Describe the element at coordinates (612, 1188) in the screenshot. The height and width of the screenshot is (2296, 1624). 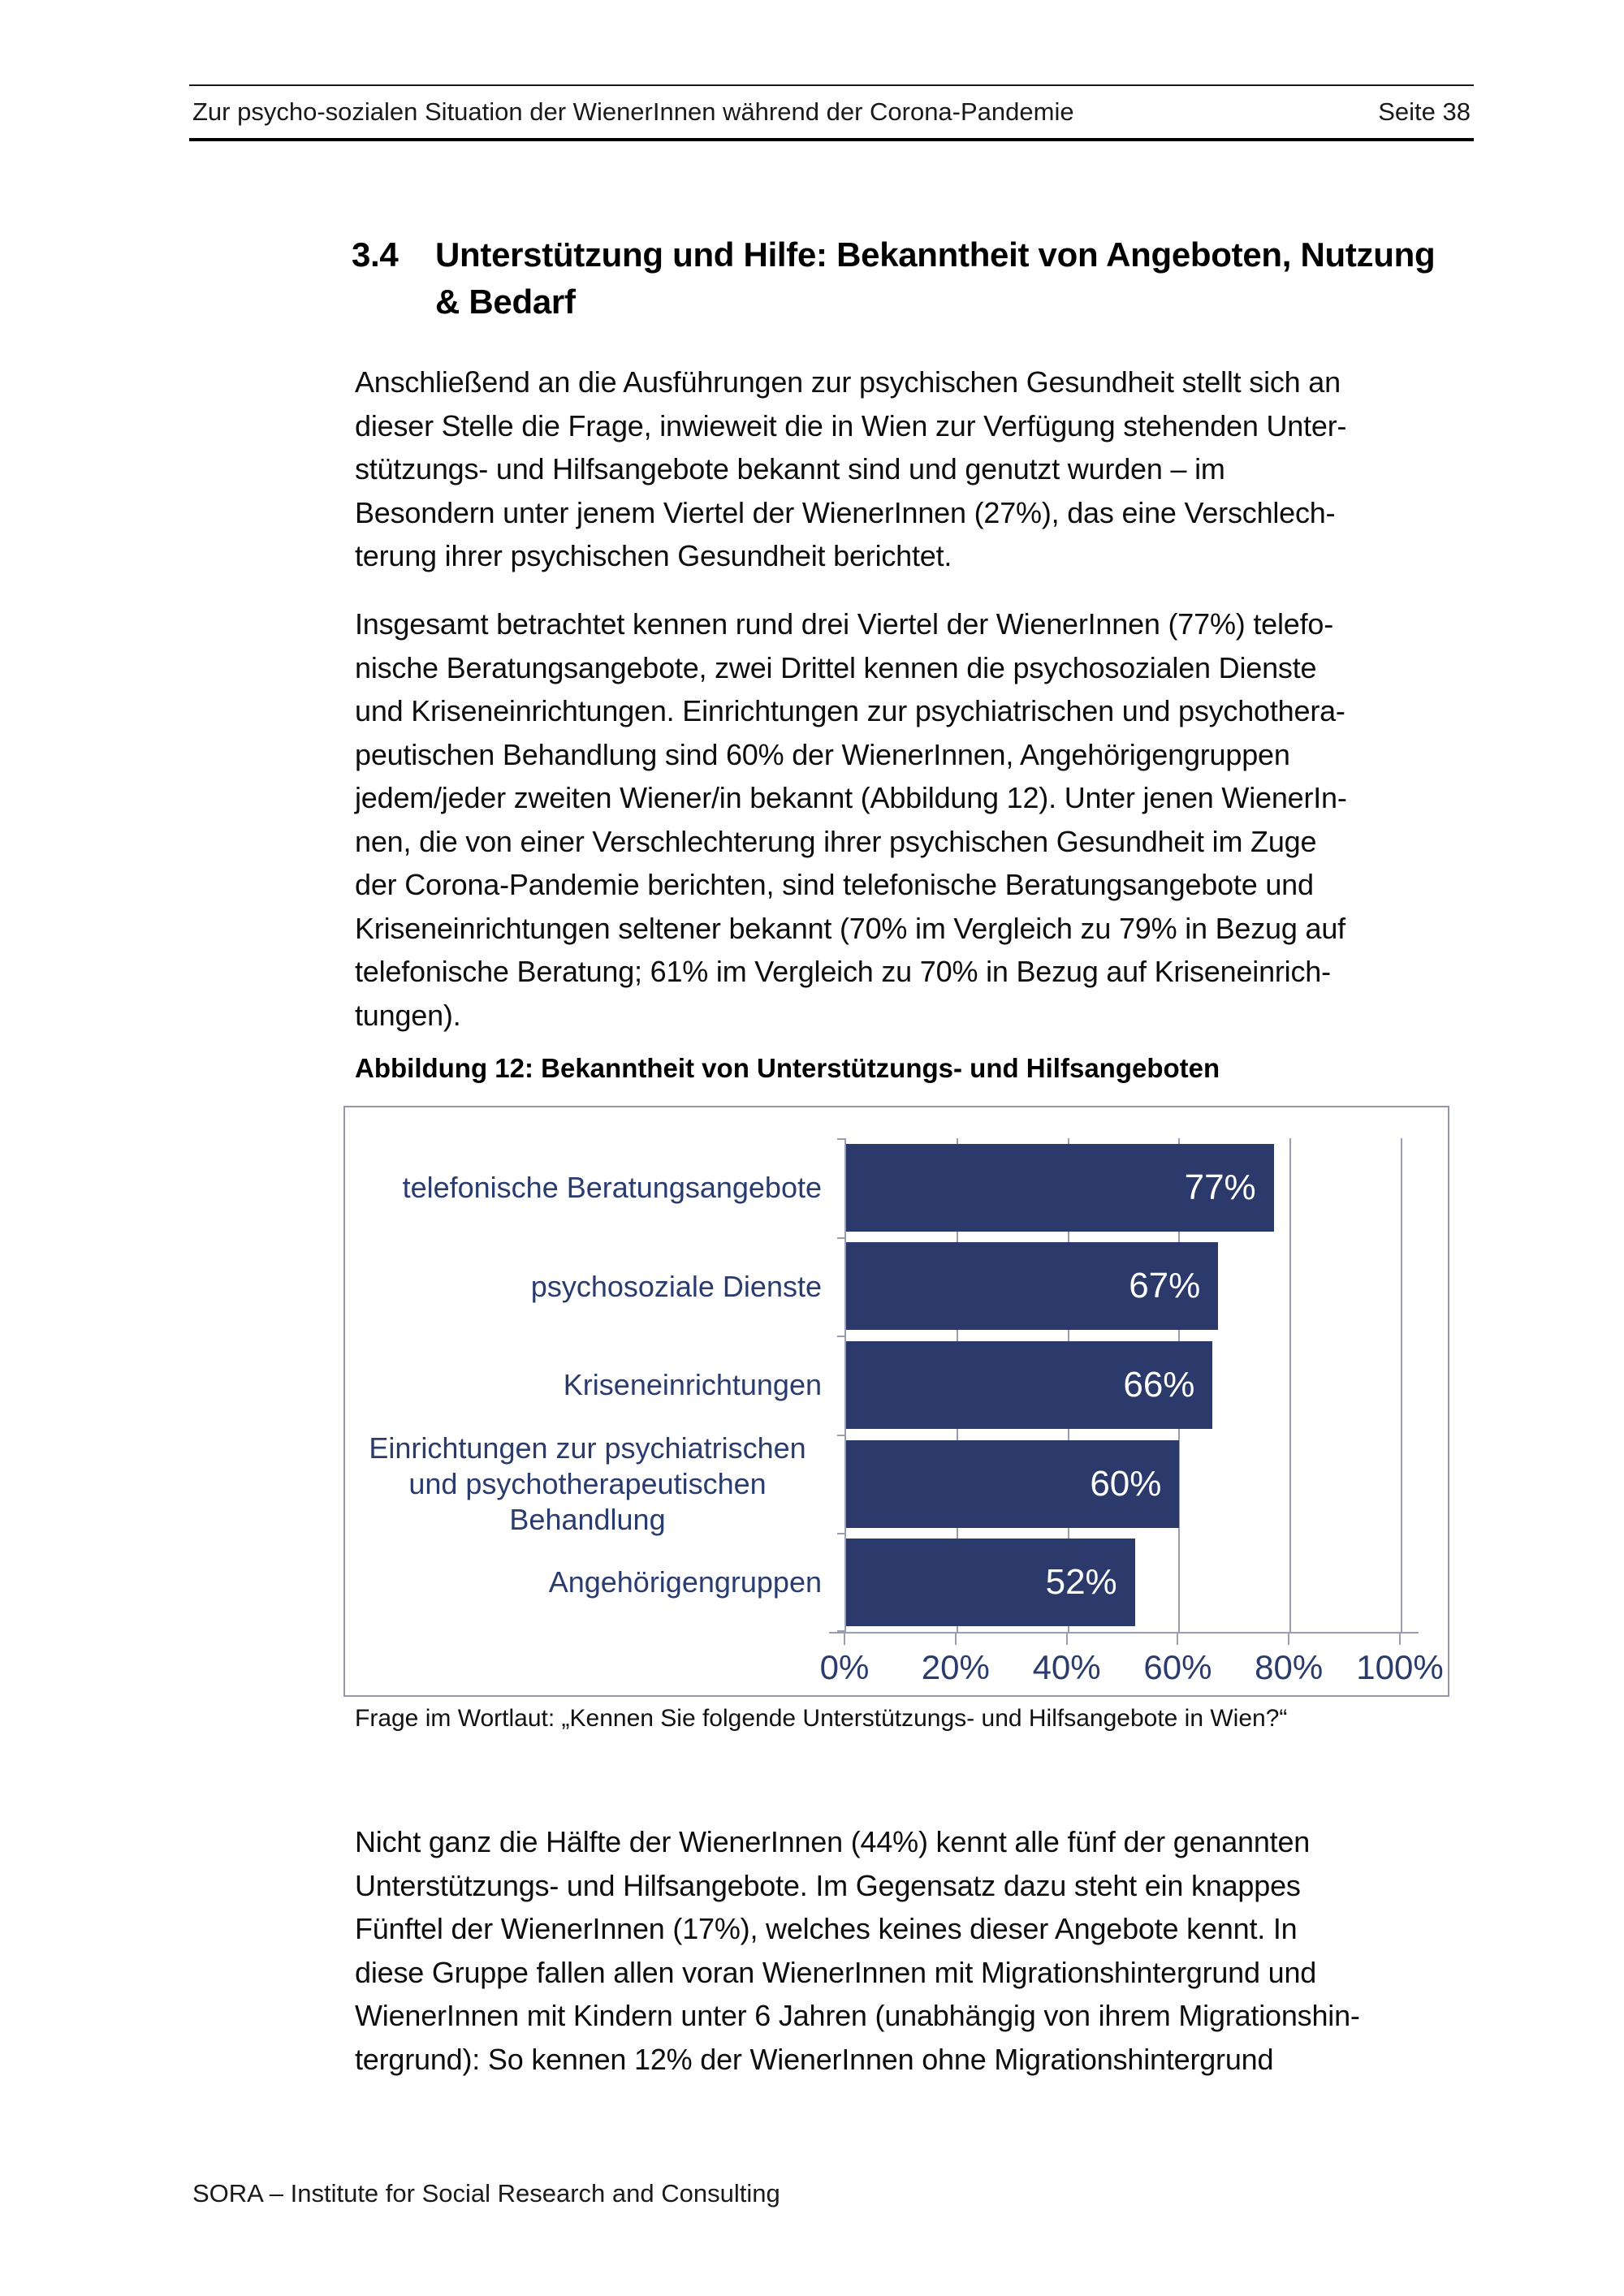
I see `category-label: telefonische Beratungsangebote` at that location.